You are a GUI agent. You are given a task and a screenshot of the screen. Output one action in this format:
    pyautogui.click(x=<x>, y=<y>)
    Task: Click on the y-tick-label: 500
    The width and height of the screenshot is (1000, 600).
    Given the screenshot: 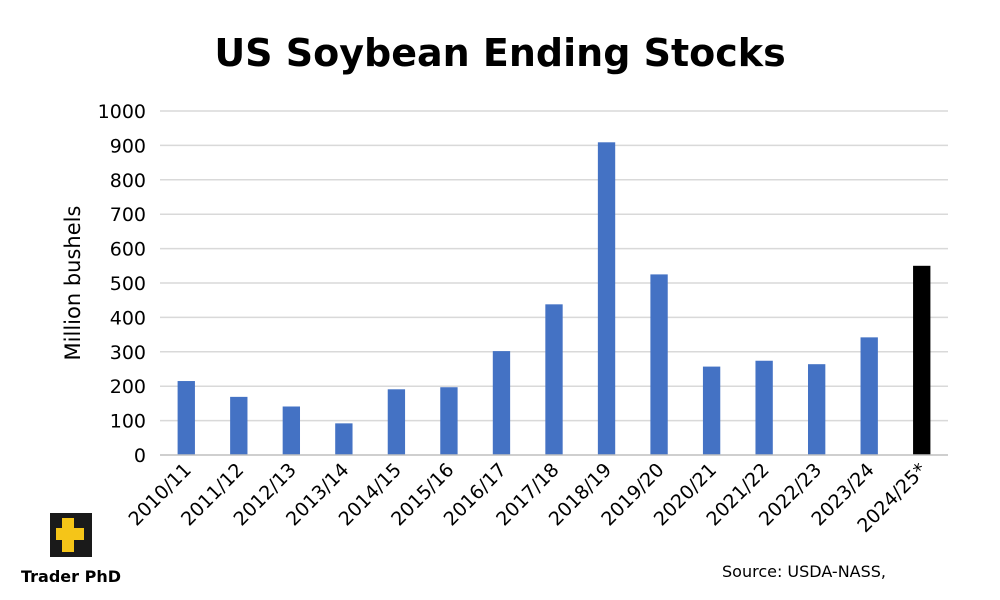 What is the action you would take?
    pyautogui.click(x=128, y=284)
    